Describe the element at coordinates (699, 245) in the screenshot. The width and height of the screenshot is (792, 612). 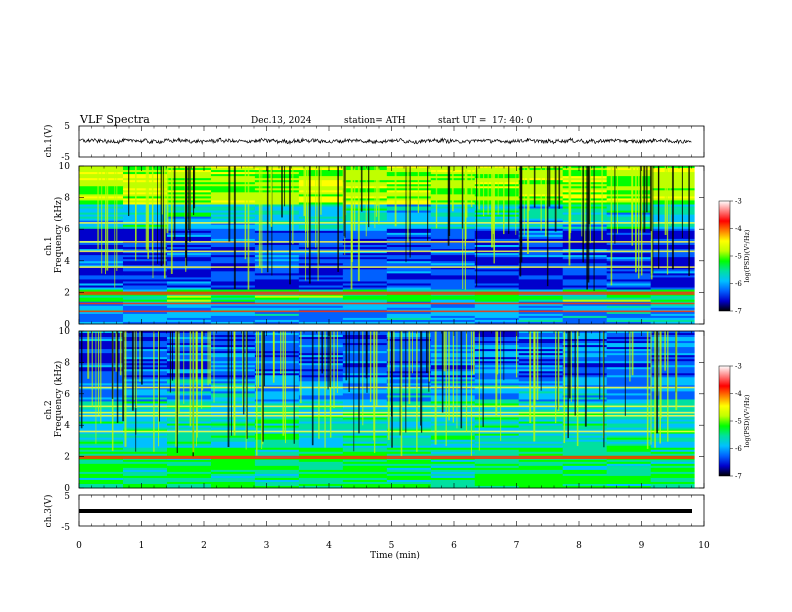
I see `spectrogram-gap` at that location.